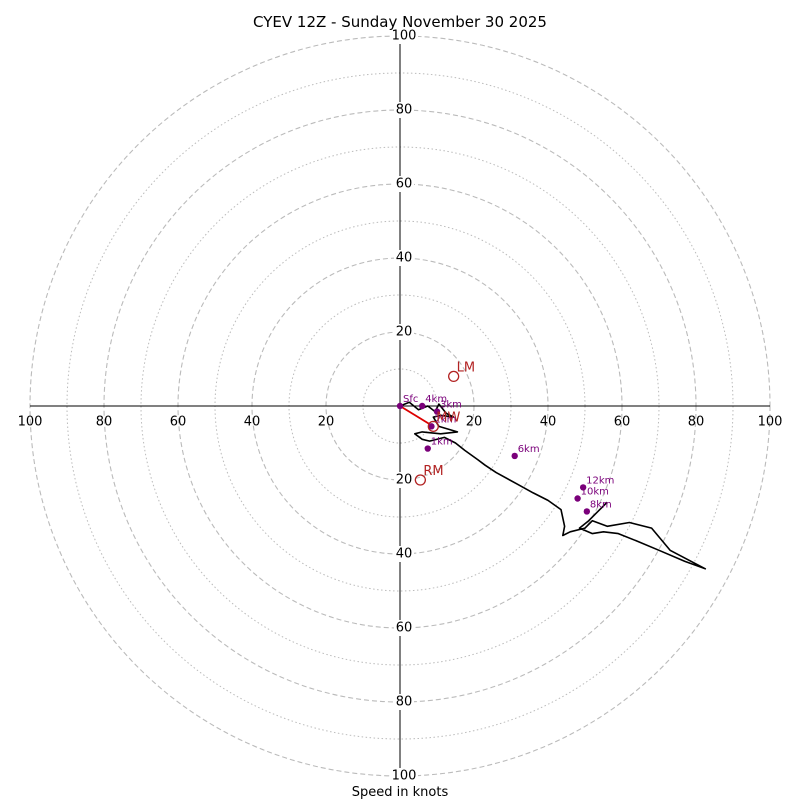 The image size is (800, 800). I want to click on height-marker-8km, so click(587, 511).